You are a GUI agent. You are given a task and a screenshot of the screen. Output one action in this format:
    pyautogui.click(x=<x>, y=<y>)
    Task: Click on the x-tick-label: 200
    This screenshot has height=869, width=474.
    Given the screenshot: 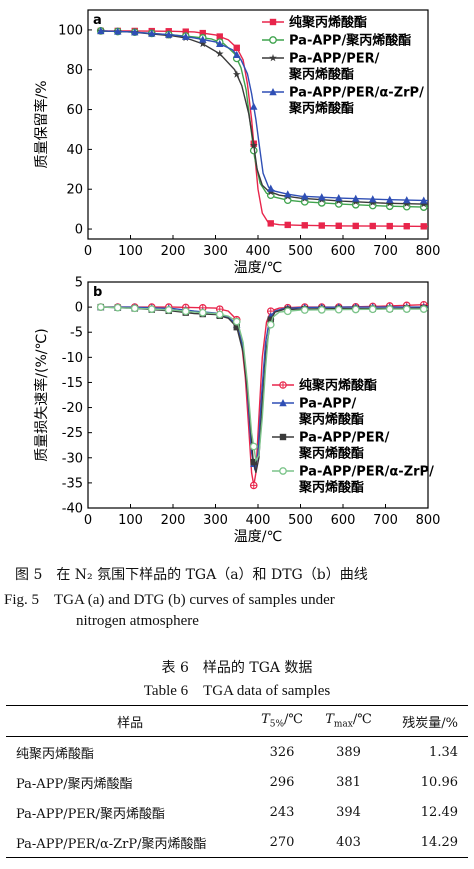 What is the action you would take?
    pyautogui.click(x=173, y=520)
    